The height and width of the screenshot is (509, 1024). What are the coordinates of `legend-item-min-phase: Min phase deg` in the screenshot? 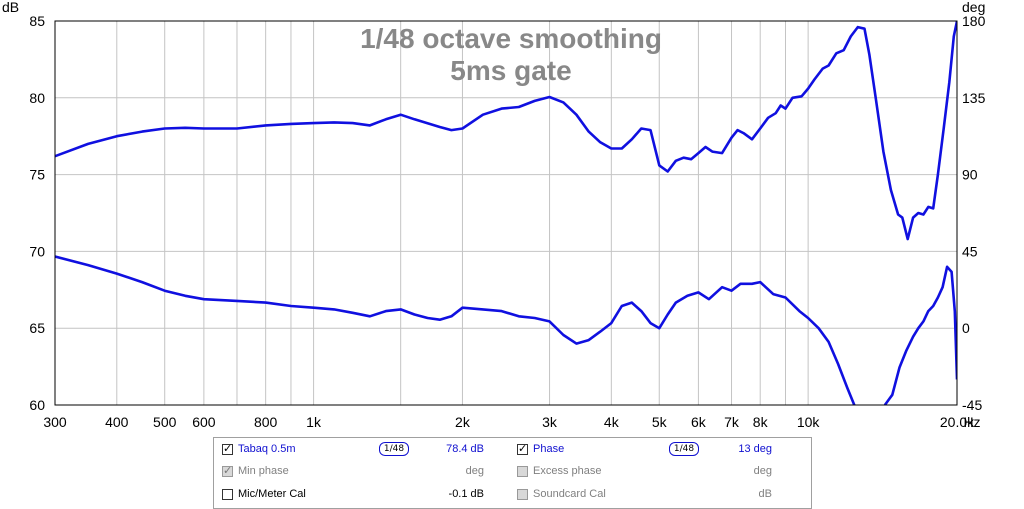 It's located at (357, 471).